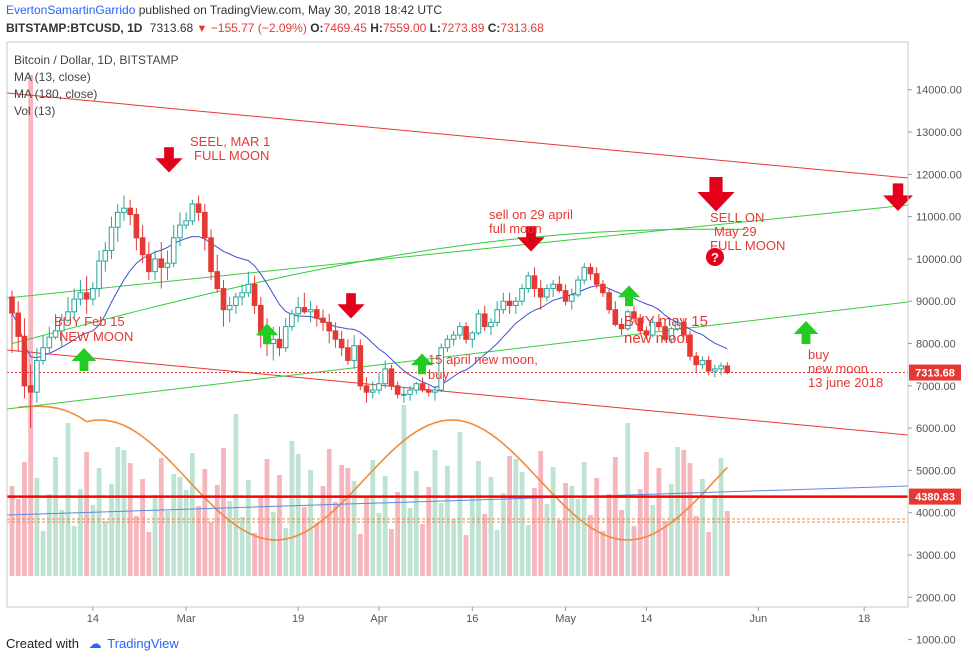  What do you see at coordinates (716, 194) in the screenshot?
I see `sell-arrow-may29` at bounding box center [716, 194].